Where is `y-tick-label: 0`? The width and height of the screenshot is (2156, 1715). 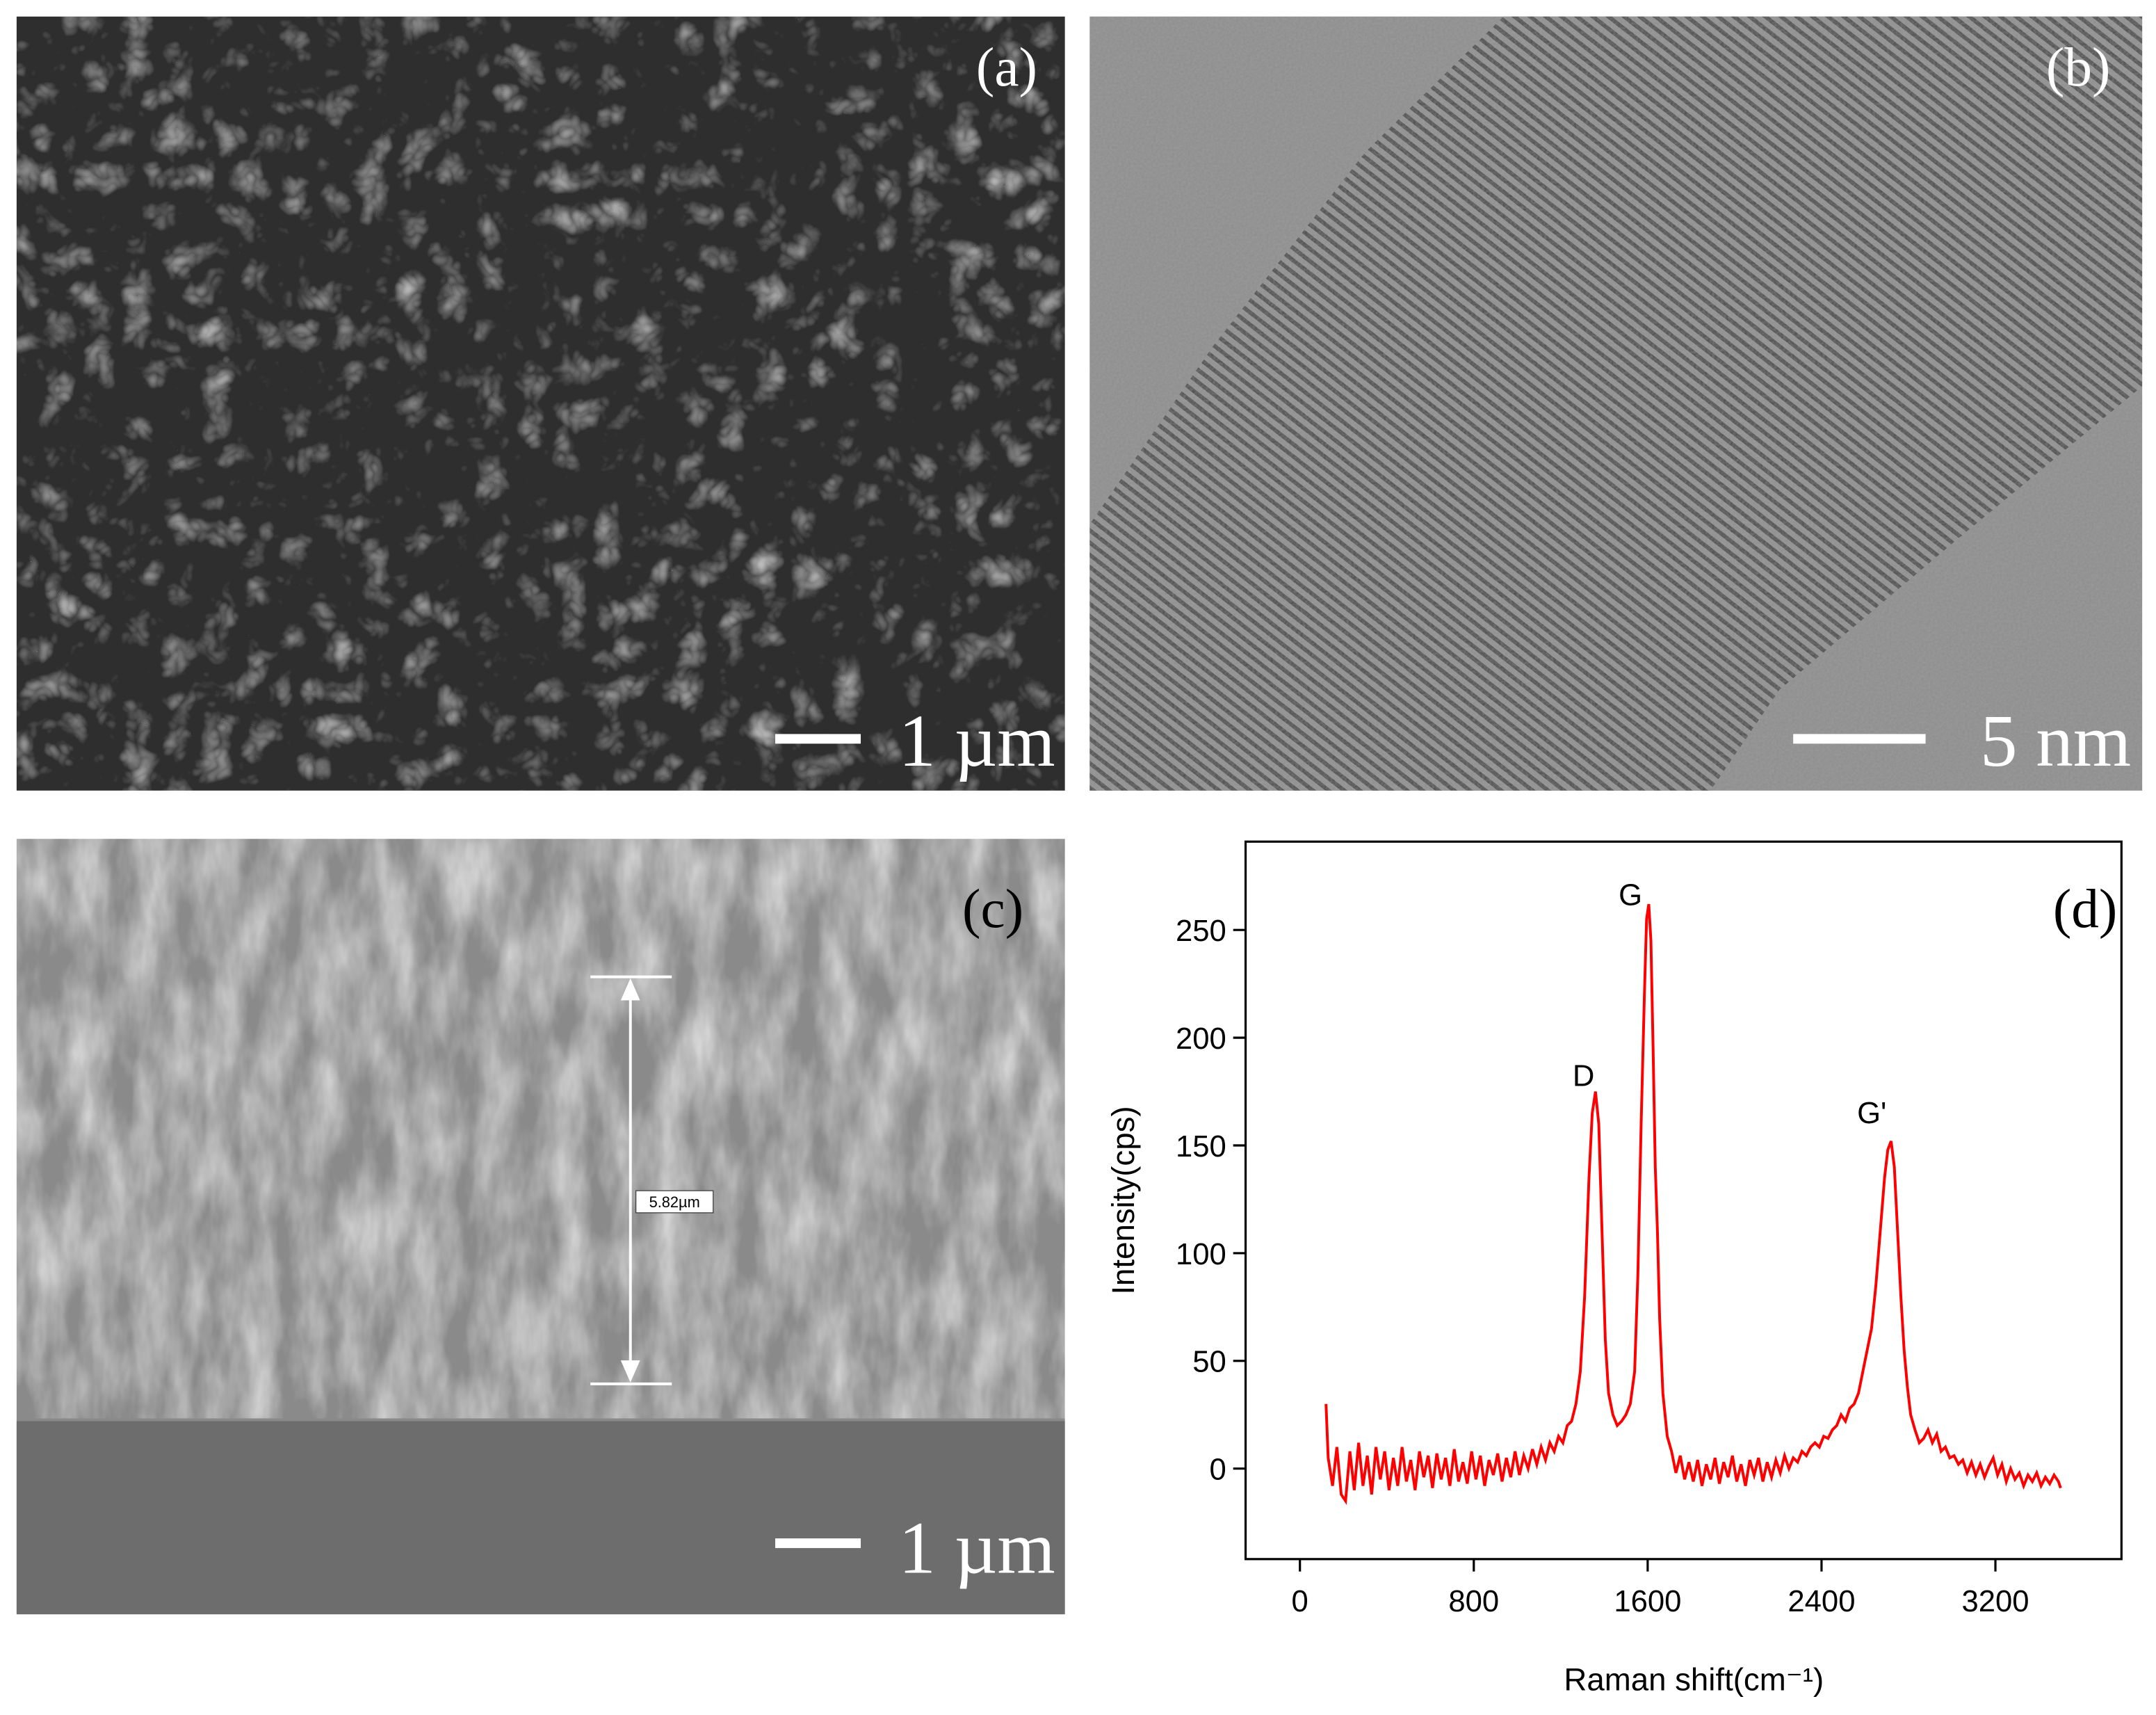 y-tick-label: 0 is located at coordinates (1218, 1470).